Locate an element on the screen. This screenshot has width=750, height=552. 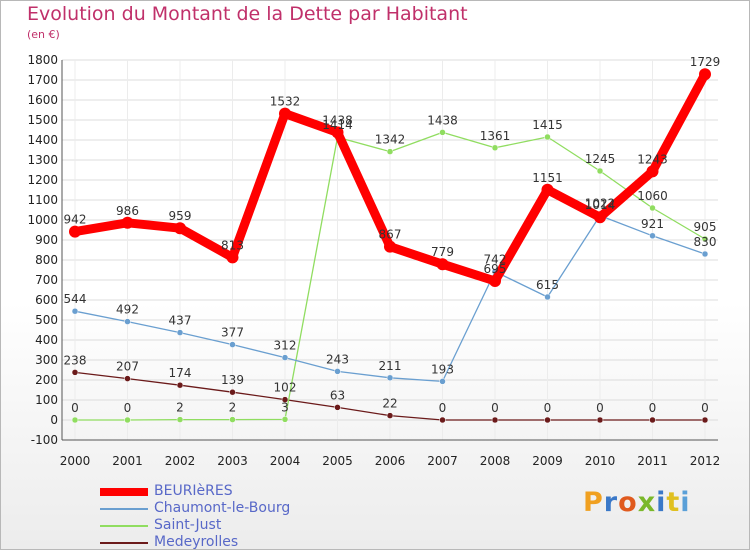
x-tick-label: 2001 is located at coordinates (127, 461).